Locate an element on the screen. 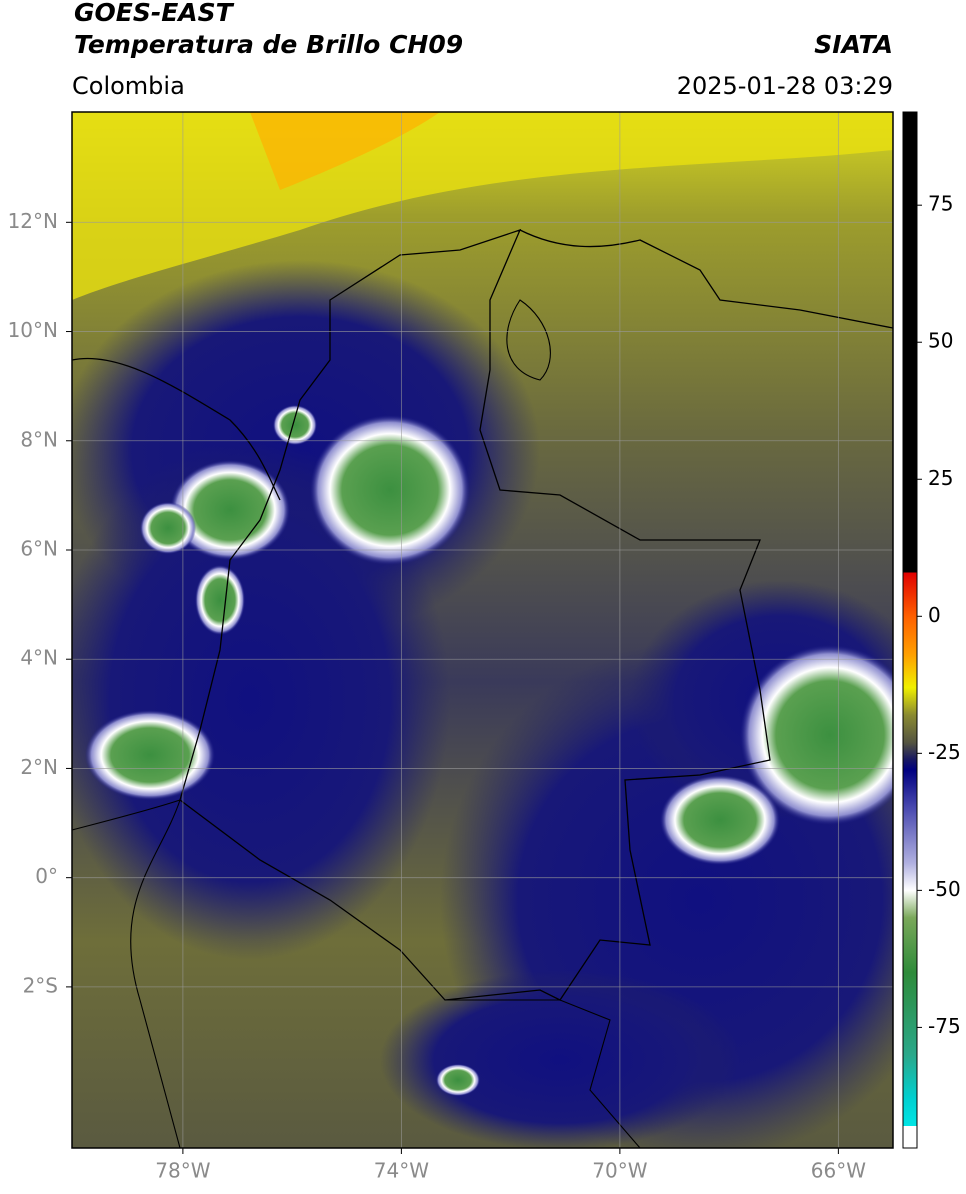 This screenshot has height=1194, width=966. y-tick-label: 12°N is located at coordinates (33, 221).